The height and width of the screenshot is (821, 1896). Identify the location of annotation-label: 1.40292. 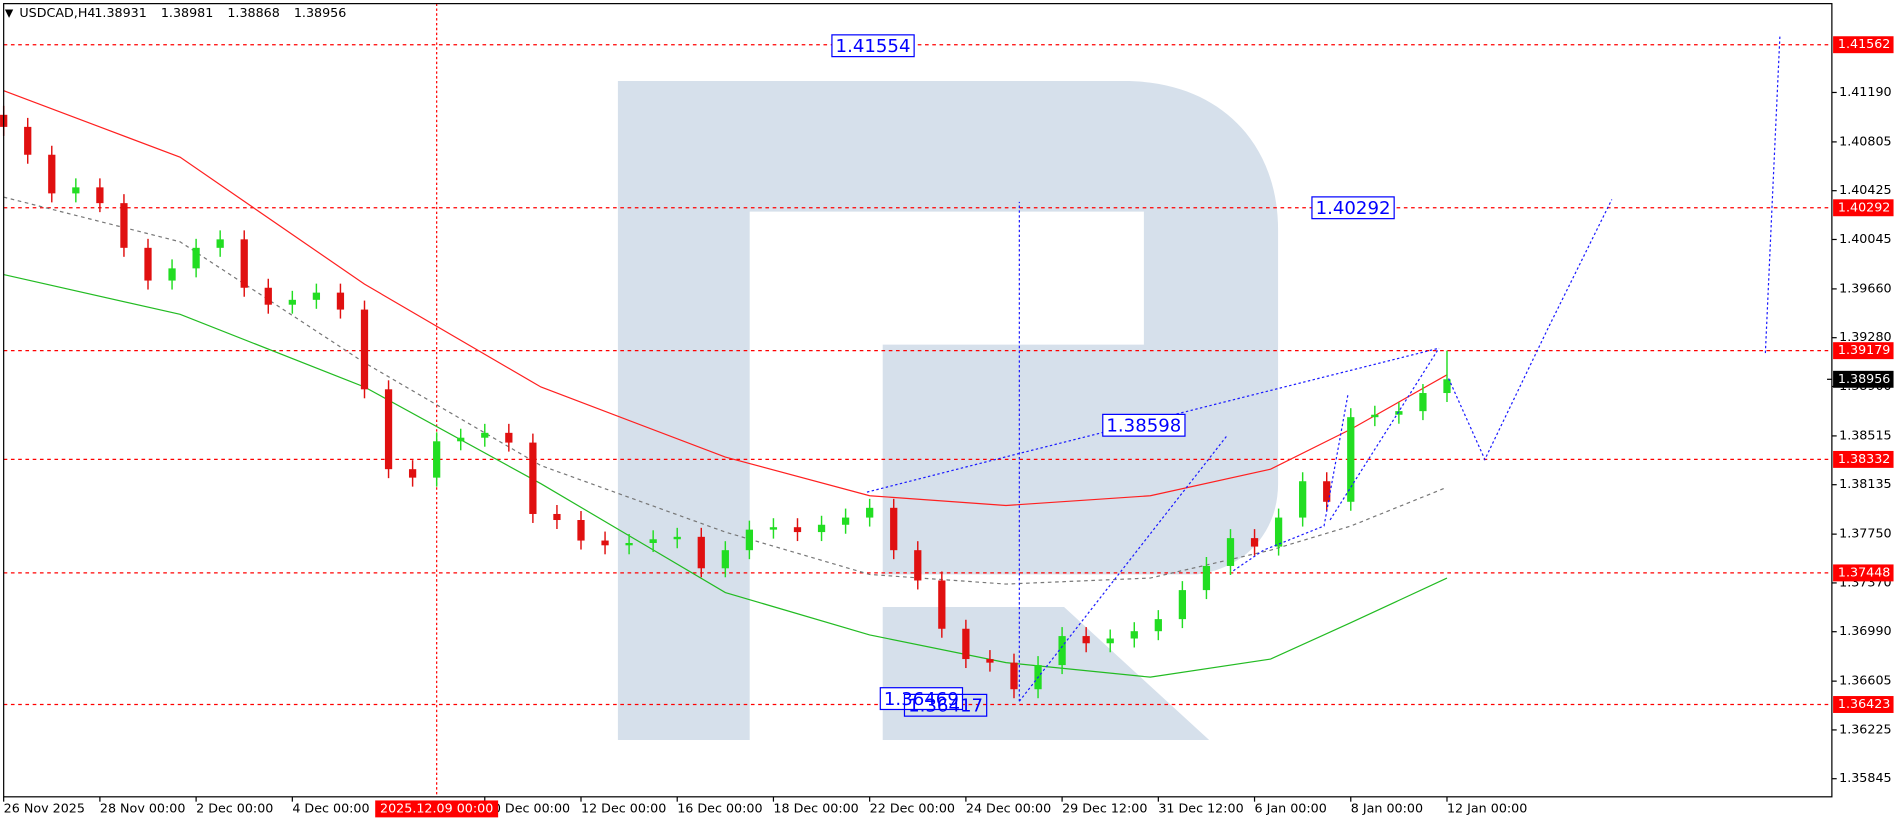
(1353, 208).